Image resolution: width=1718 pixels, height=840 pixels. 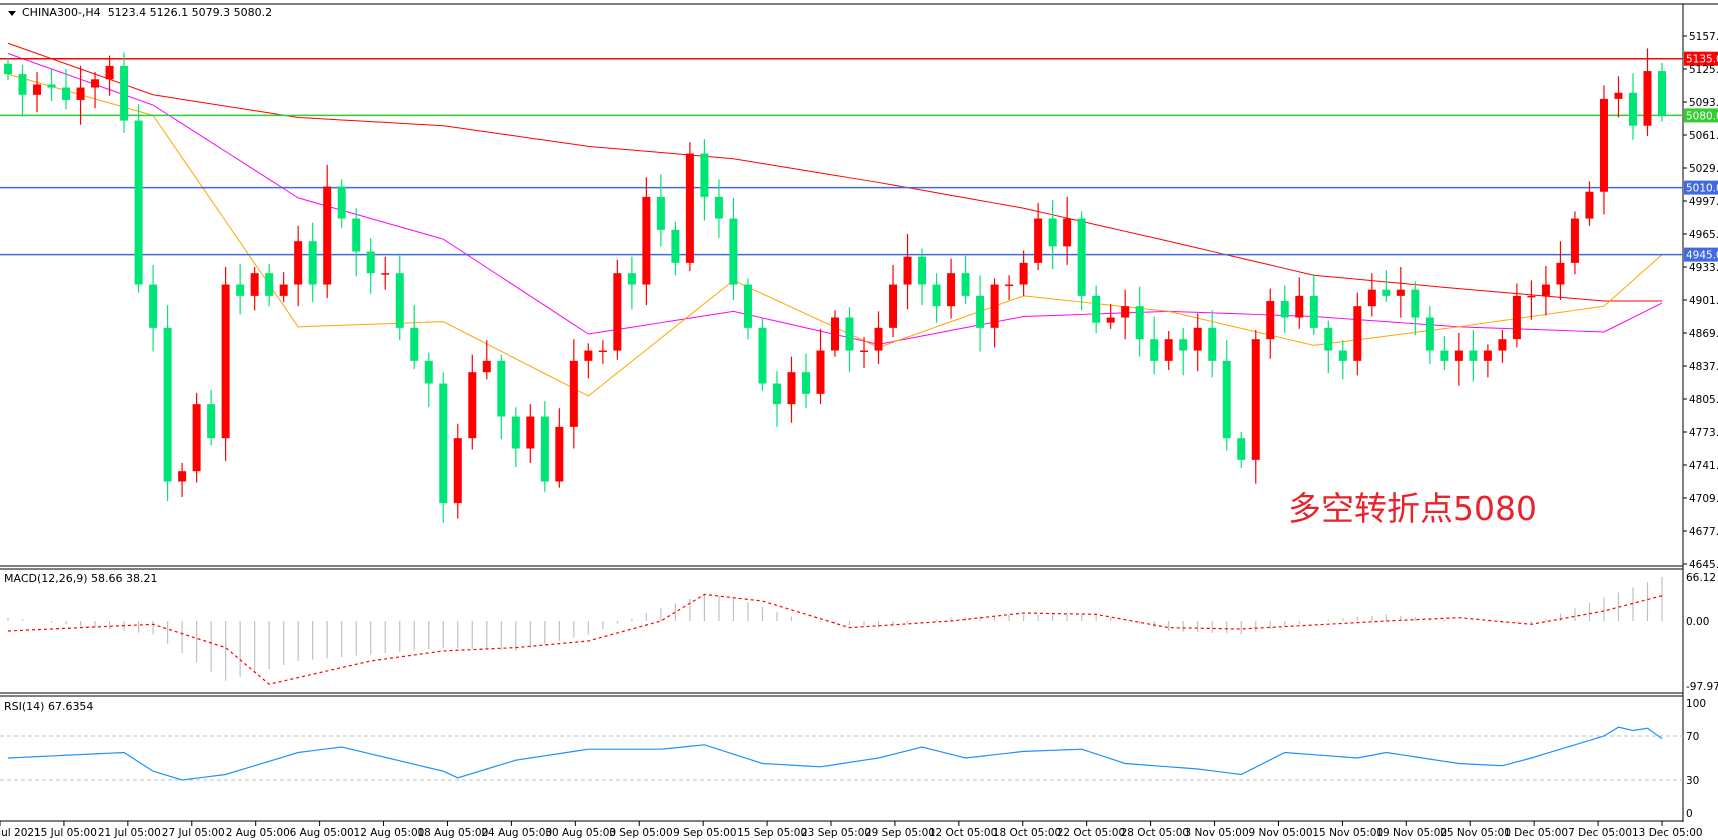 What do you see at coordinates (20, 833) in the screenshot?
I see `time-tick-label: 9 Jul 2021` at bounding box center [20, 833].